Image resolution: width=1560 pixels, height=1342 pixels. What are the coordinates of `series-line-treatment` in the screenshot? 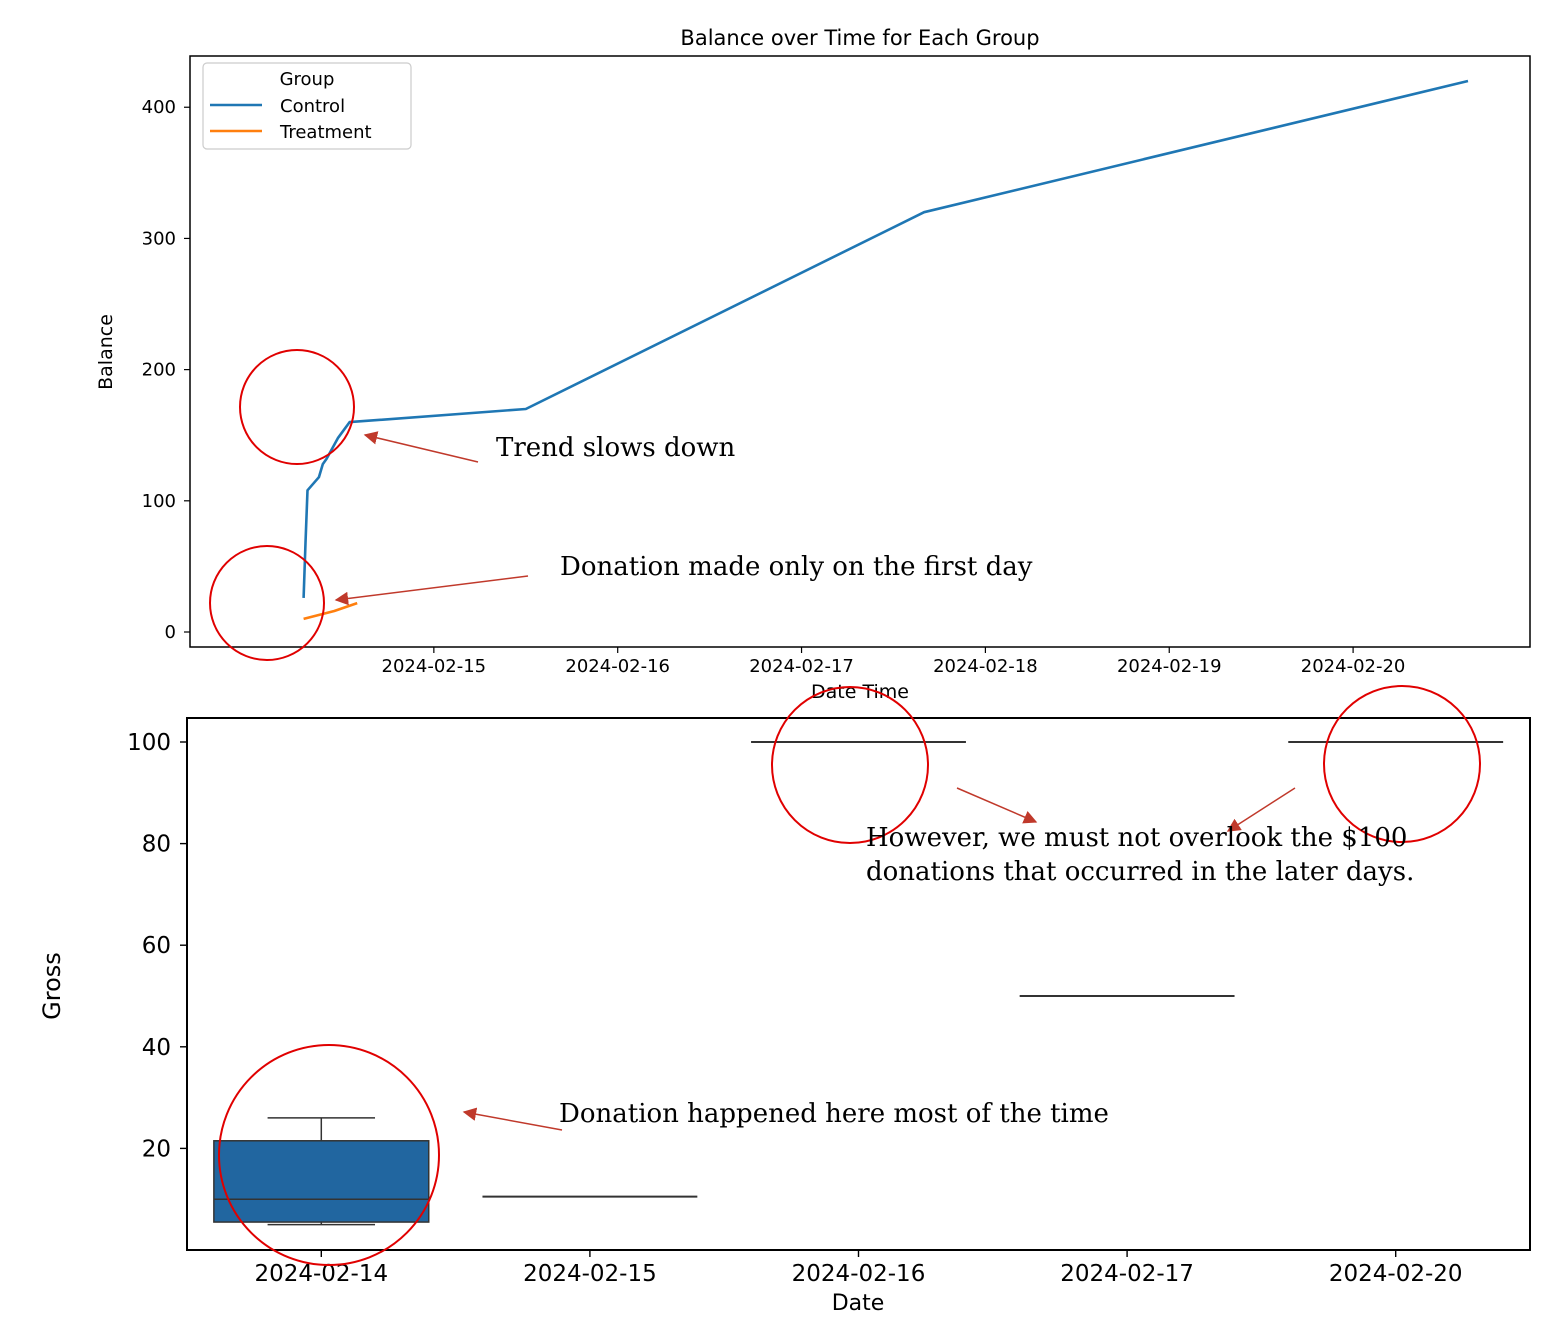 It's located at (330, 611).